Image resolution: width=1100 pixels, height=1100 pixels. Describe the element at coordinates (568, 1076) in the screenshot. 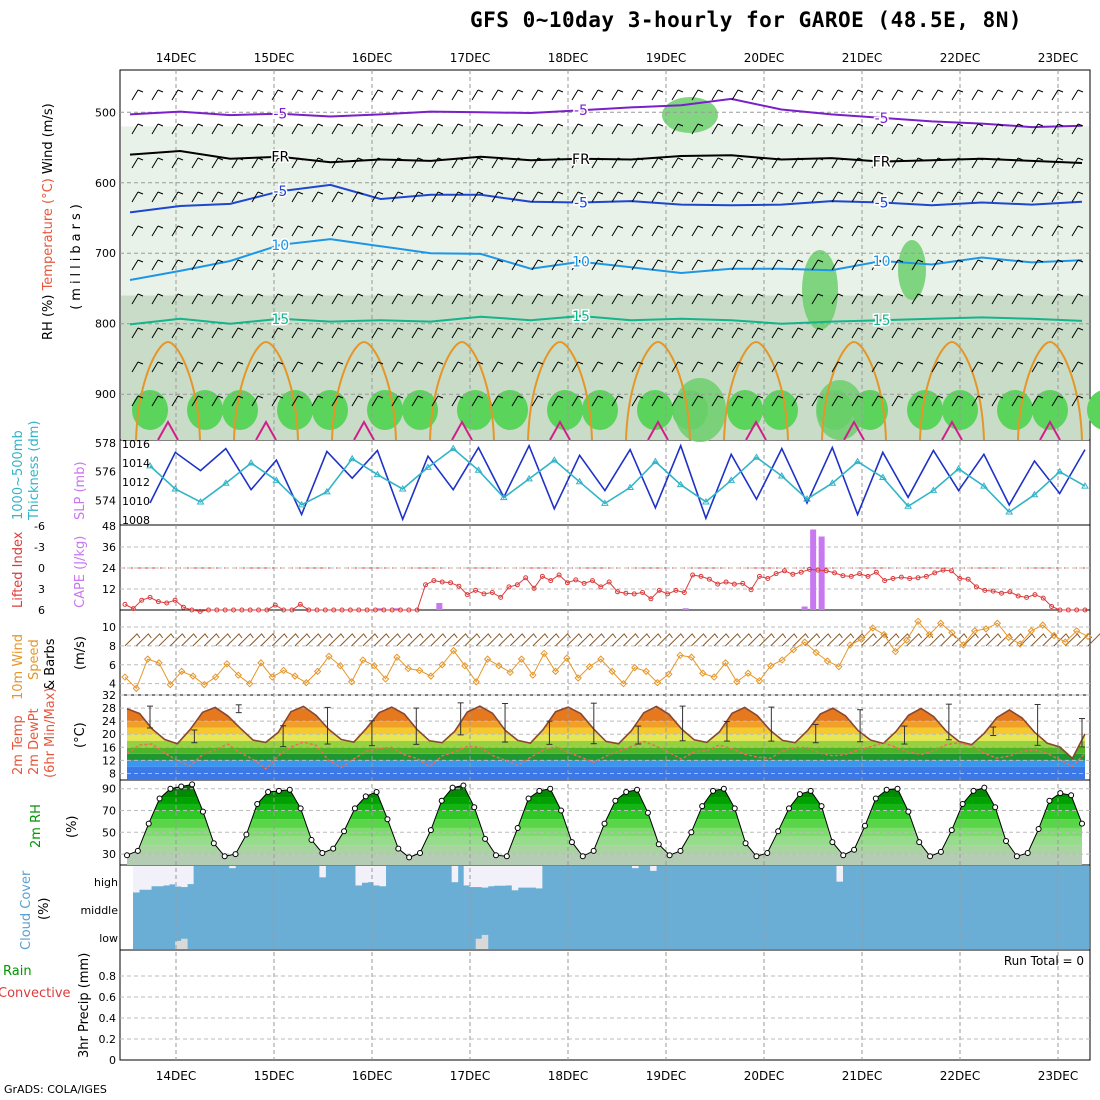

I see `date-bottom-18DEC: 18DEC` at that location.